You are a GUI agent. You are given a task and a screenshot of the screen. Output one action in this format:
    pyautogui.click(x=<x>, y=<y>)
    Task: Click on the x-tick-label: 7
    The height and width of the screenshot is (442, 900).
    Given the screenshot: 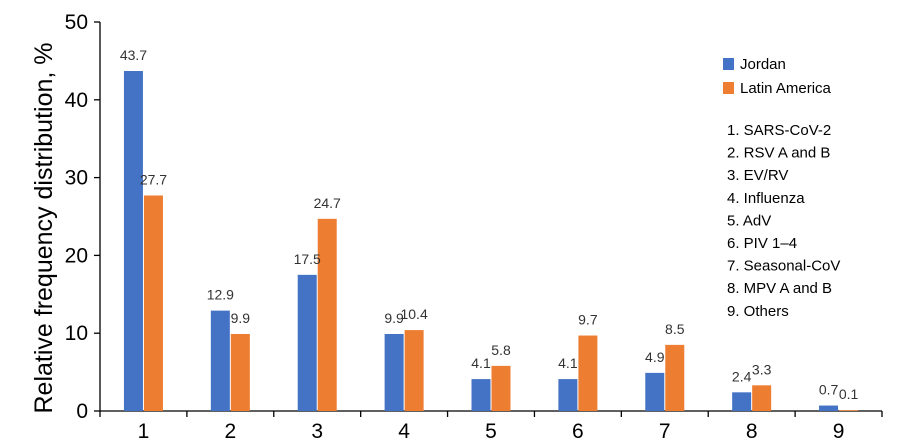 What is the action you would take?
    pyautogui.click(x=665, y=431)
    